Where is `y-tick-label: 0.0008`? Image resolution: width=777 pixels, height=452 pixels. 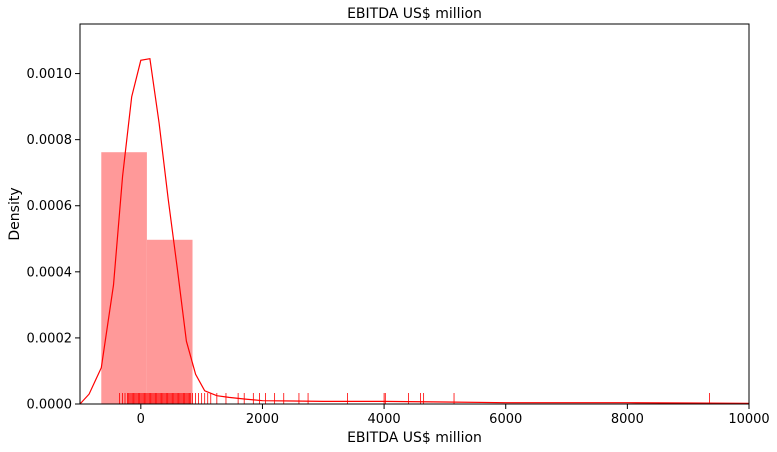
y-tick-label: 0.0008 is located at coordinates (50, 140).